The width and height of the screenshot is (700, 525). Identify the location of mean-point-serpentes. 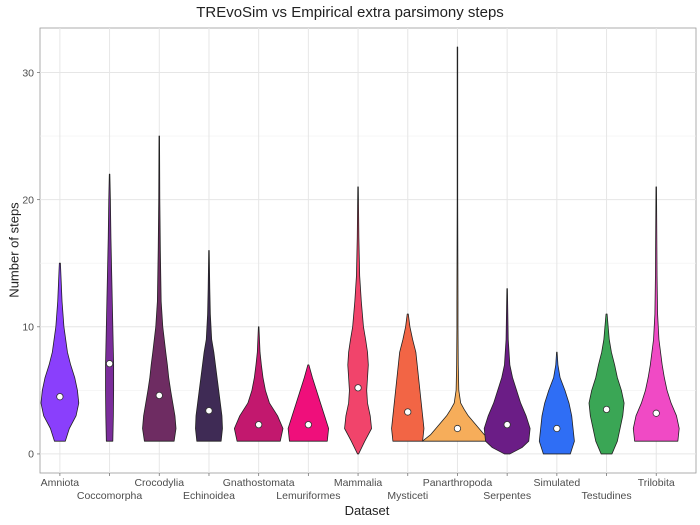
(507, 425).